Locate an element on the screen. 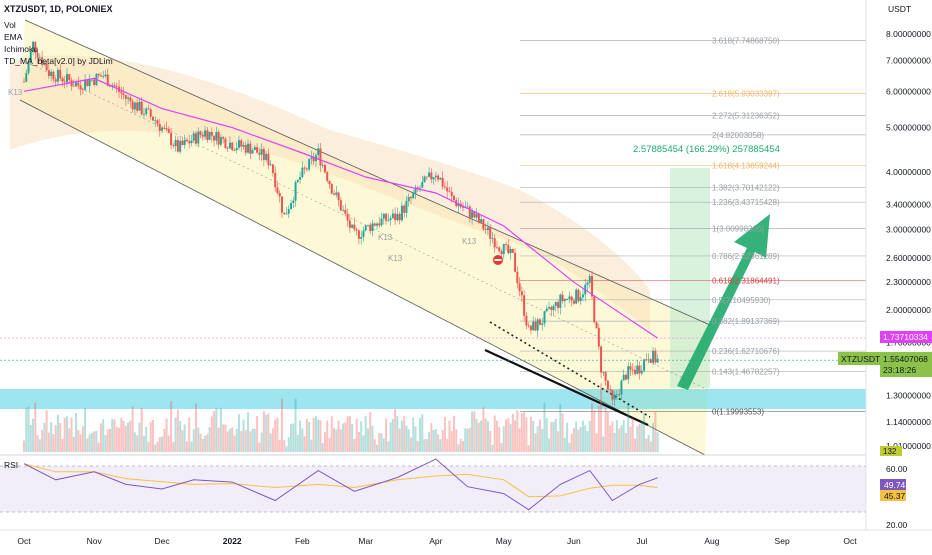 The height and width of the screenshot is (555, 932). support-zone is located at coordinates (433, 399).